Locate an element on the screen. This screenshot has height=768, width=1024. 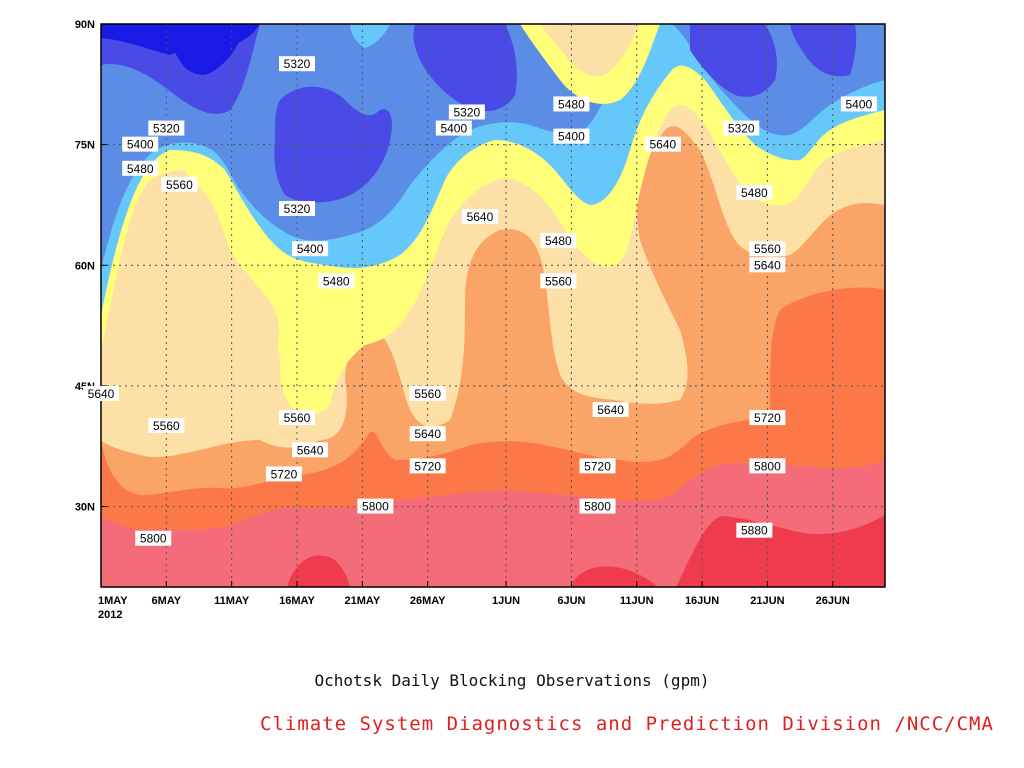
contour-label: 5880 is located at coordinates (754, 530).